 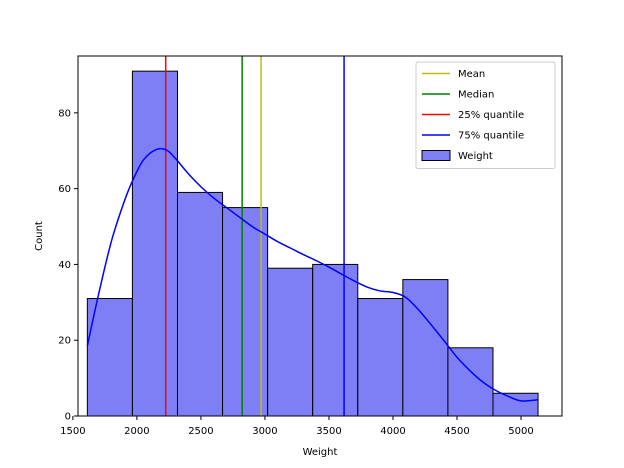 I want to click on legend-swatch-weight, so click(x=436, y=155).